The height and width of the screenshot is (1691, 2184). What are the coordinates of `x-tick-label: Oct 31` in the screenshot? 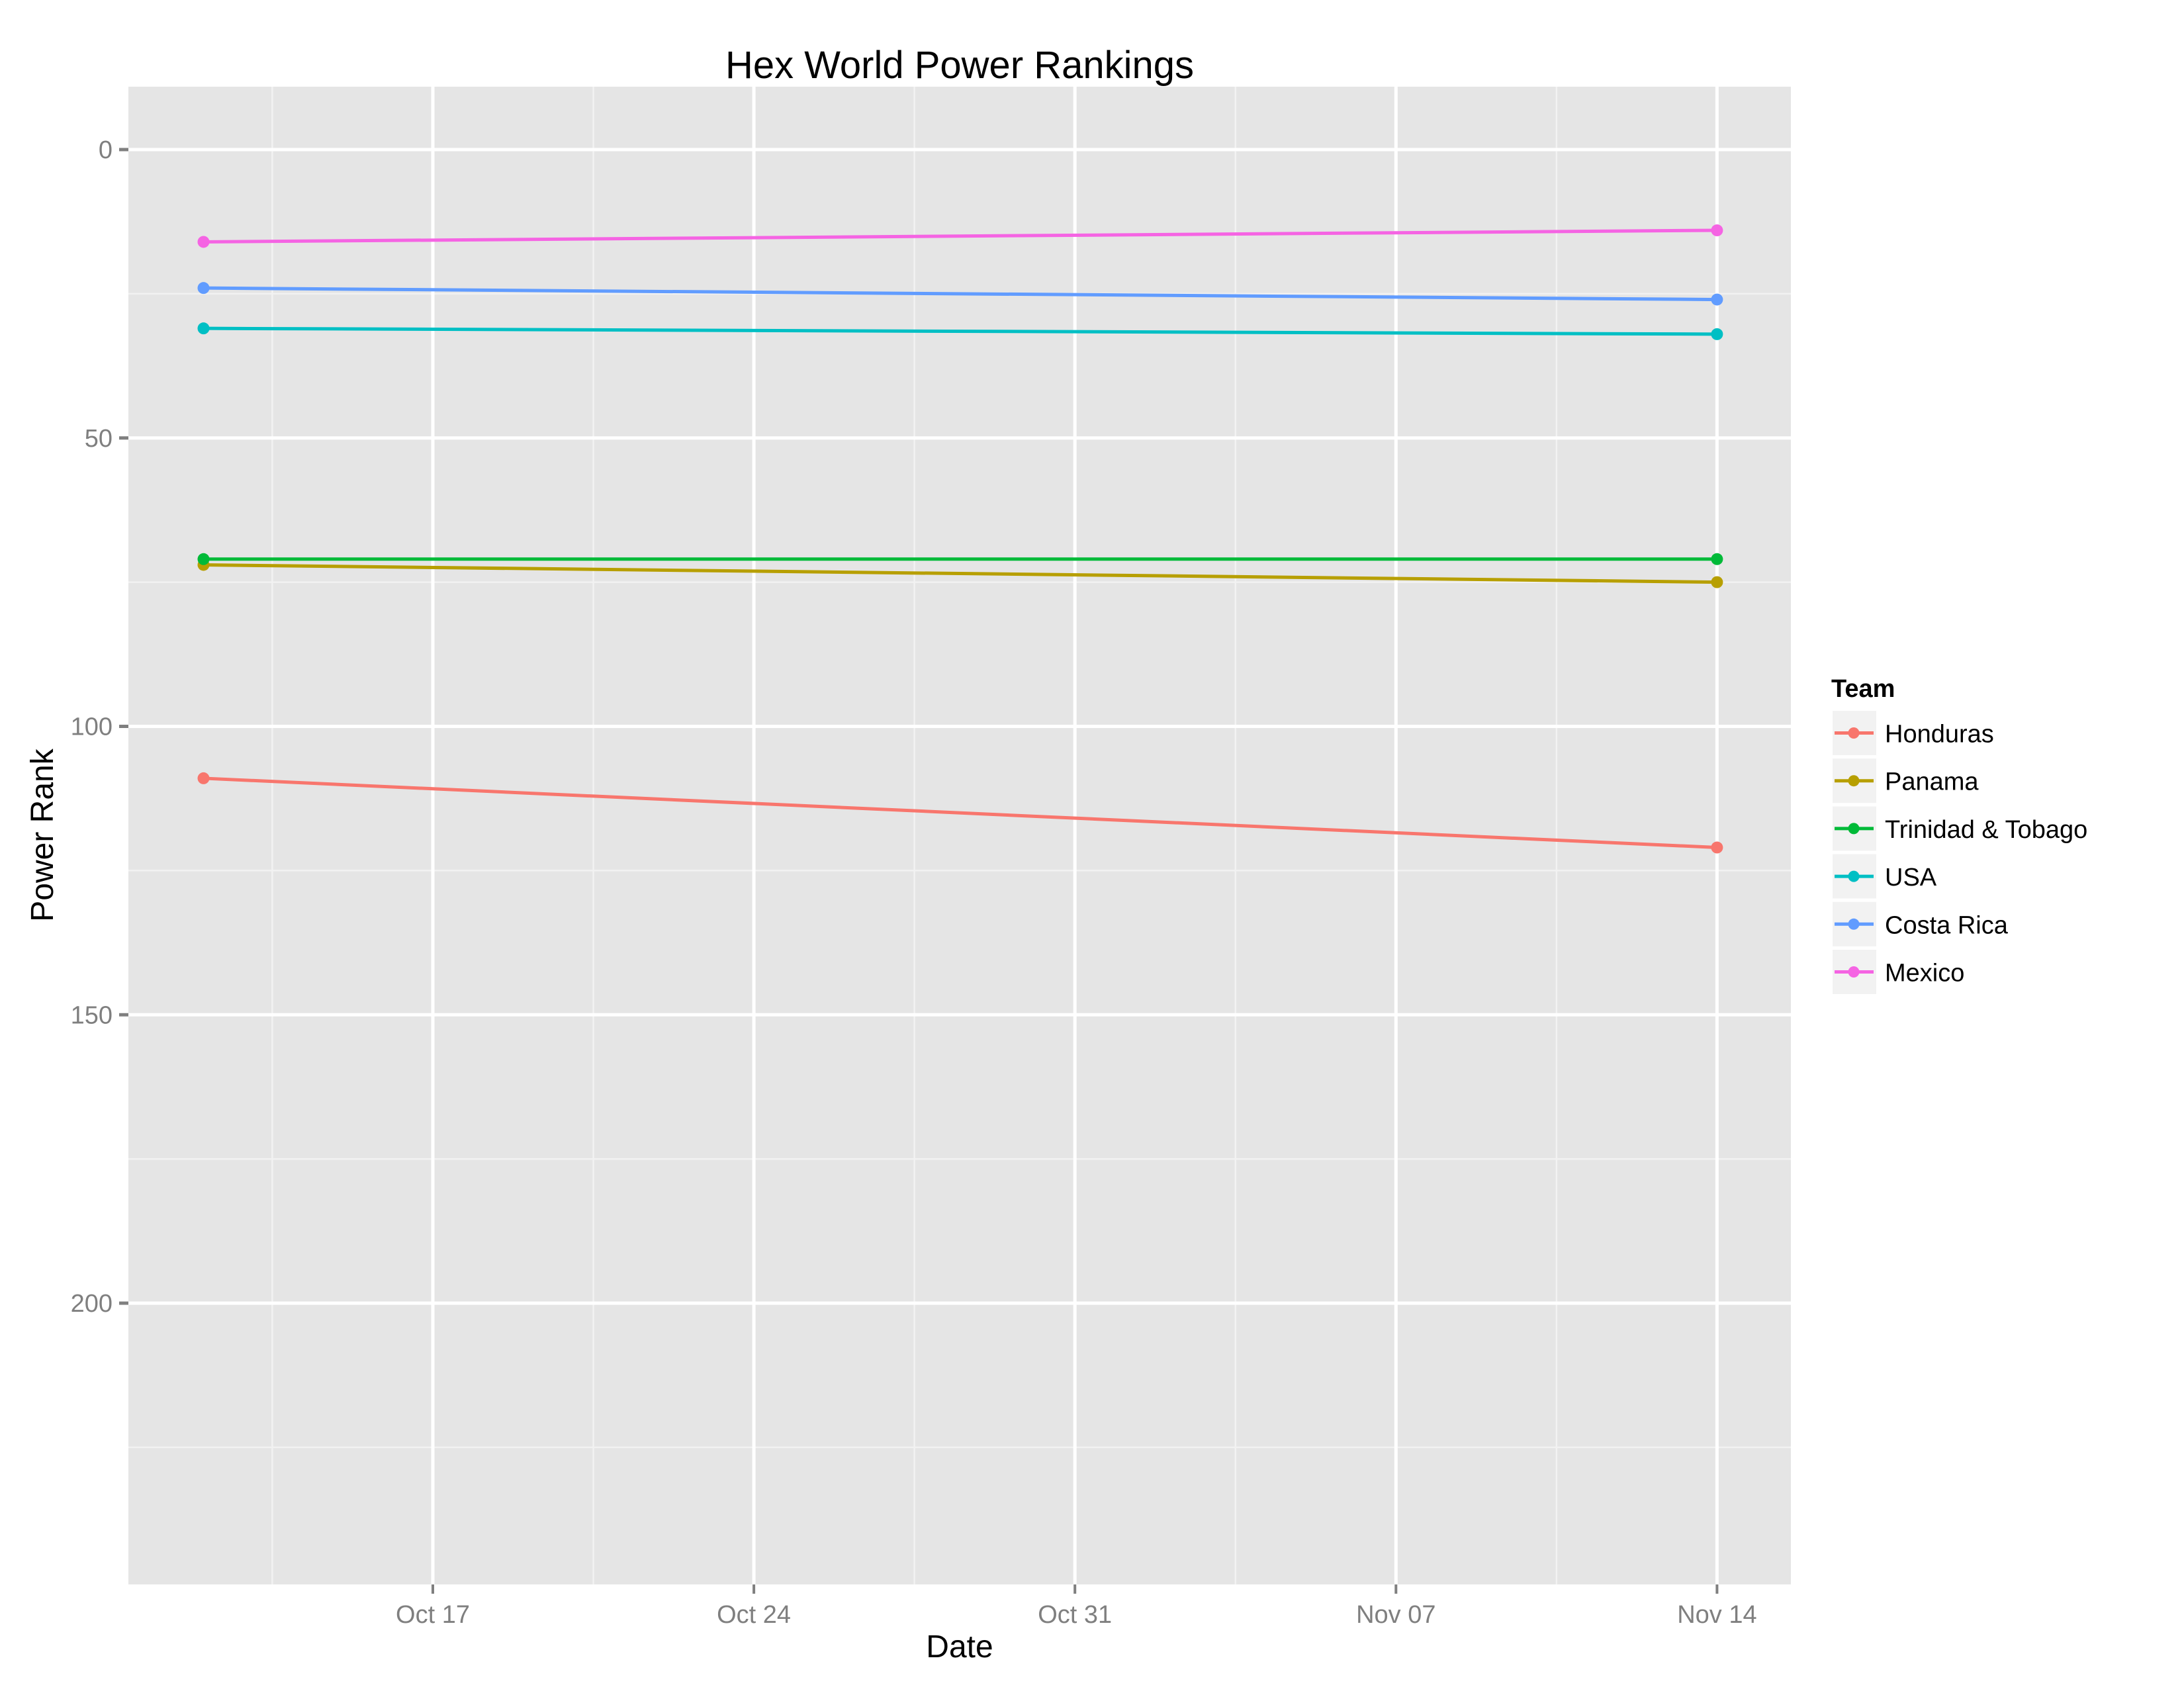 It's located at (1075, 1615).